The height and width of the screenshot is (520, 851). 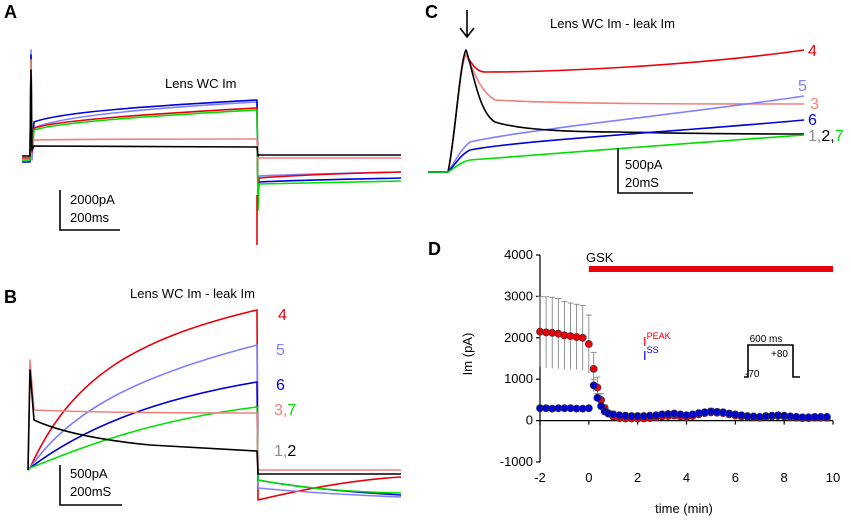 I want to click on panel-c-label-6: 6, so click(x=812, y=120).